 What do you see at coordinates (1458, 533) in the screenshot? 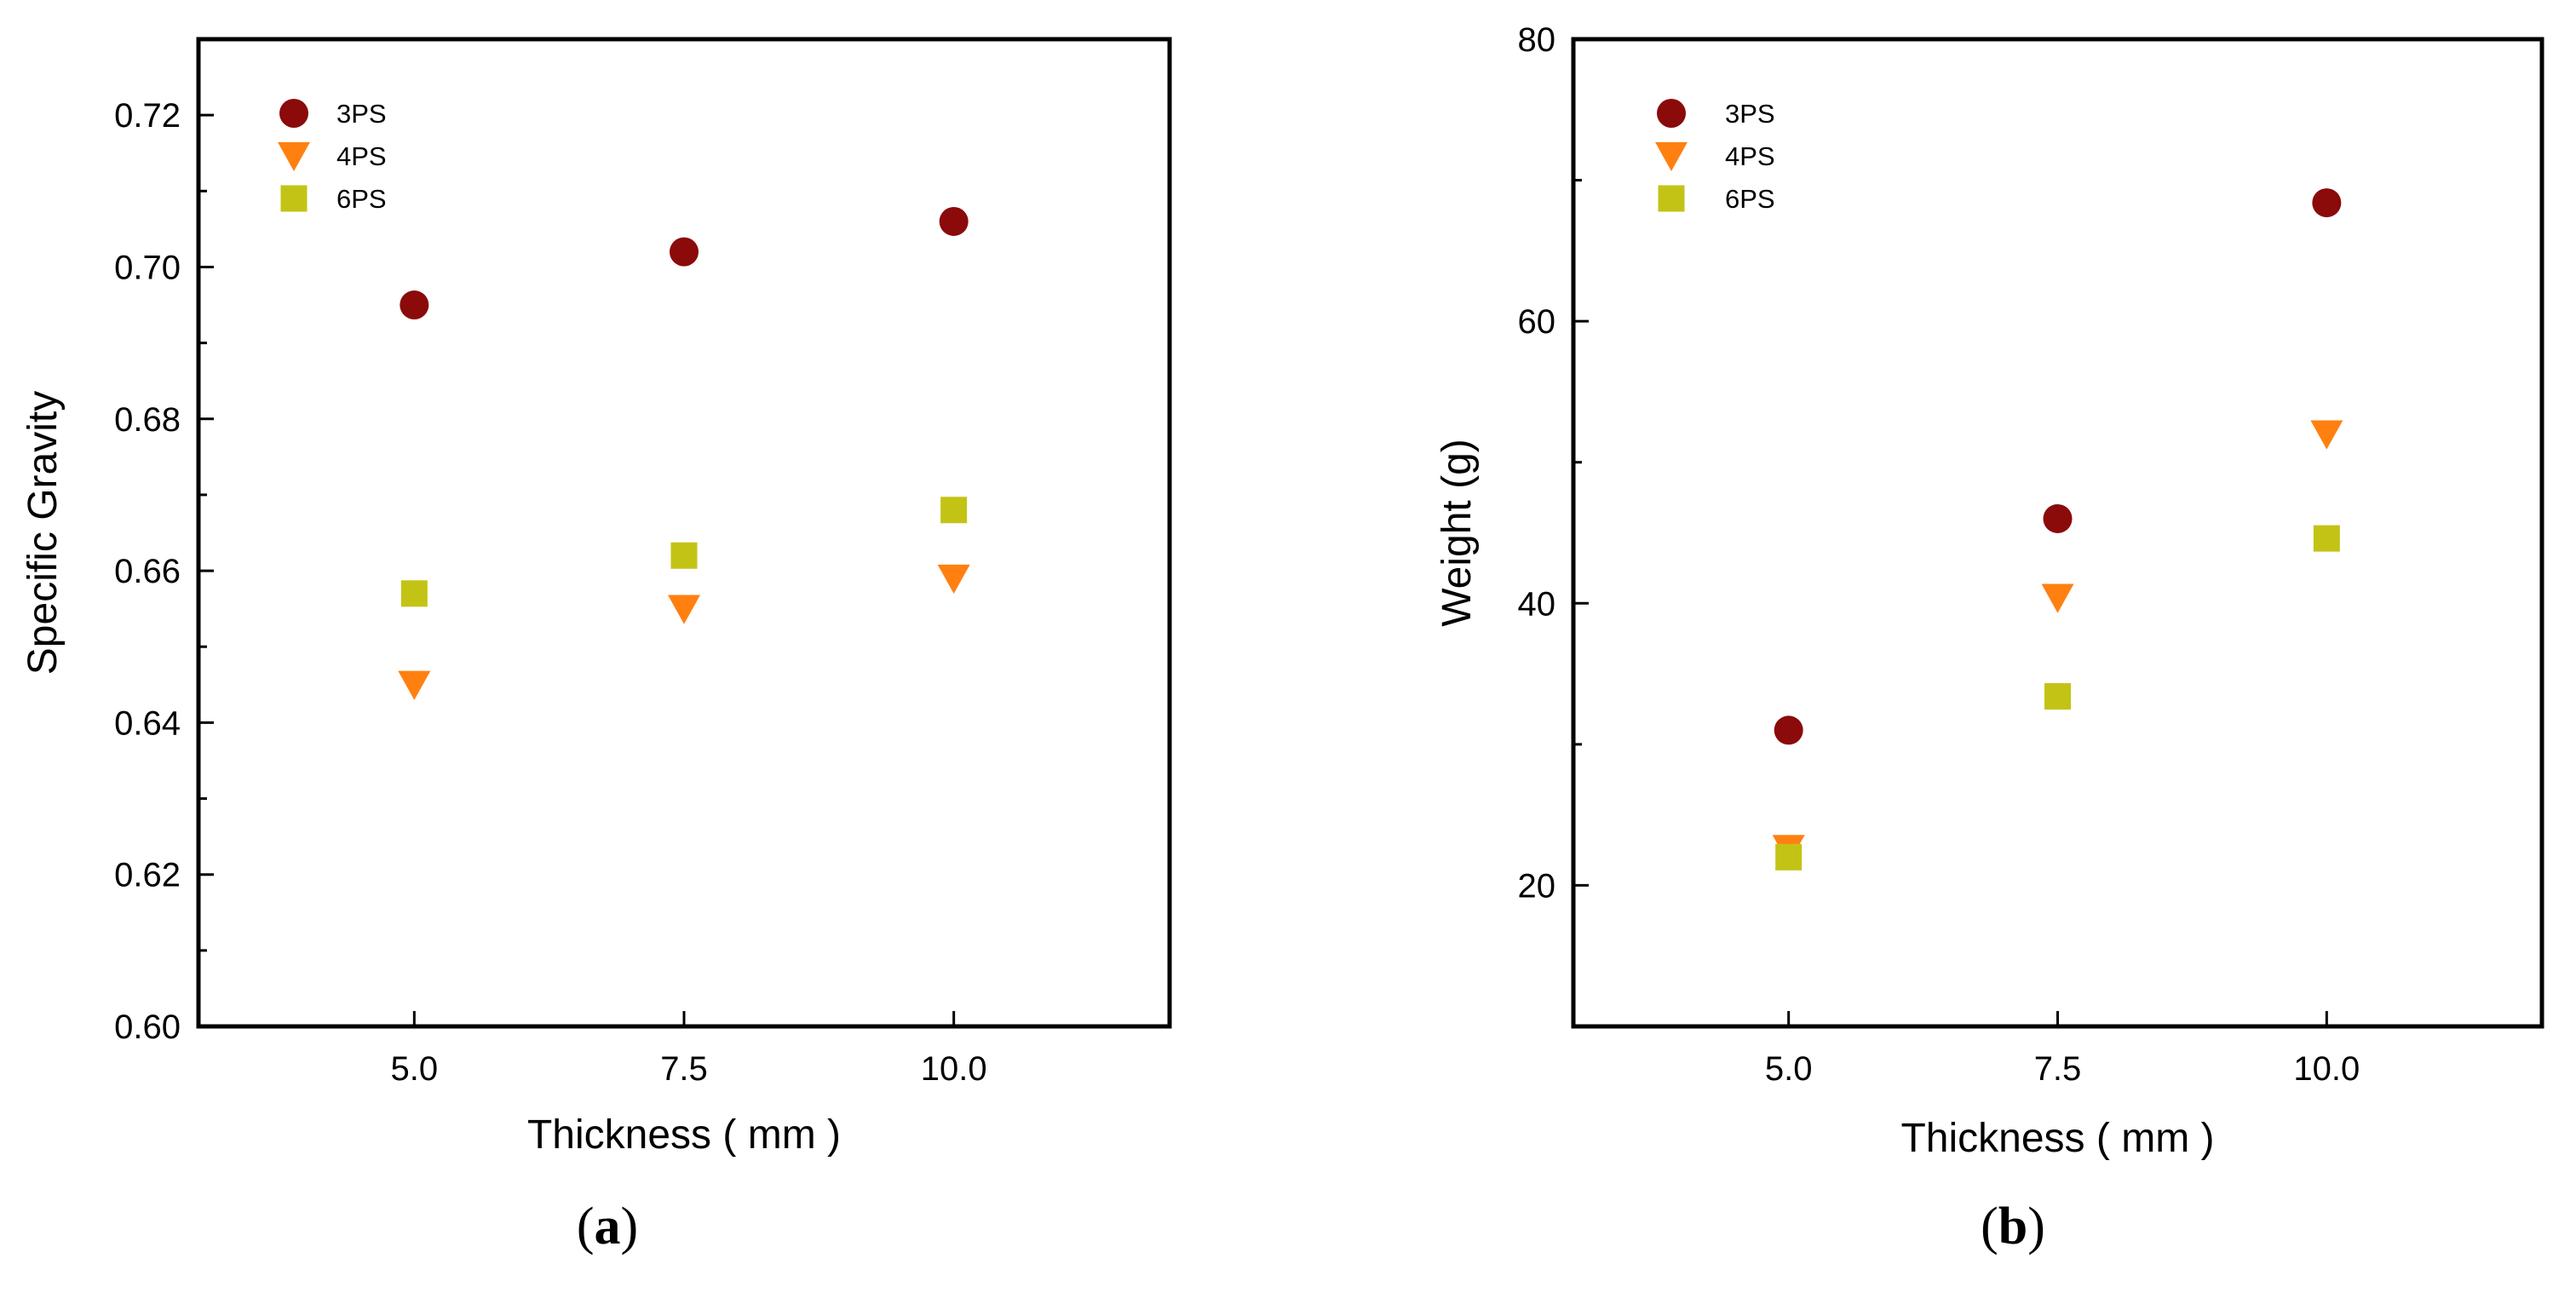
I see `y-axis-label: Weight (g)` at bounding box center [1458, 533].